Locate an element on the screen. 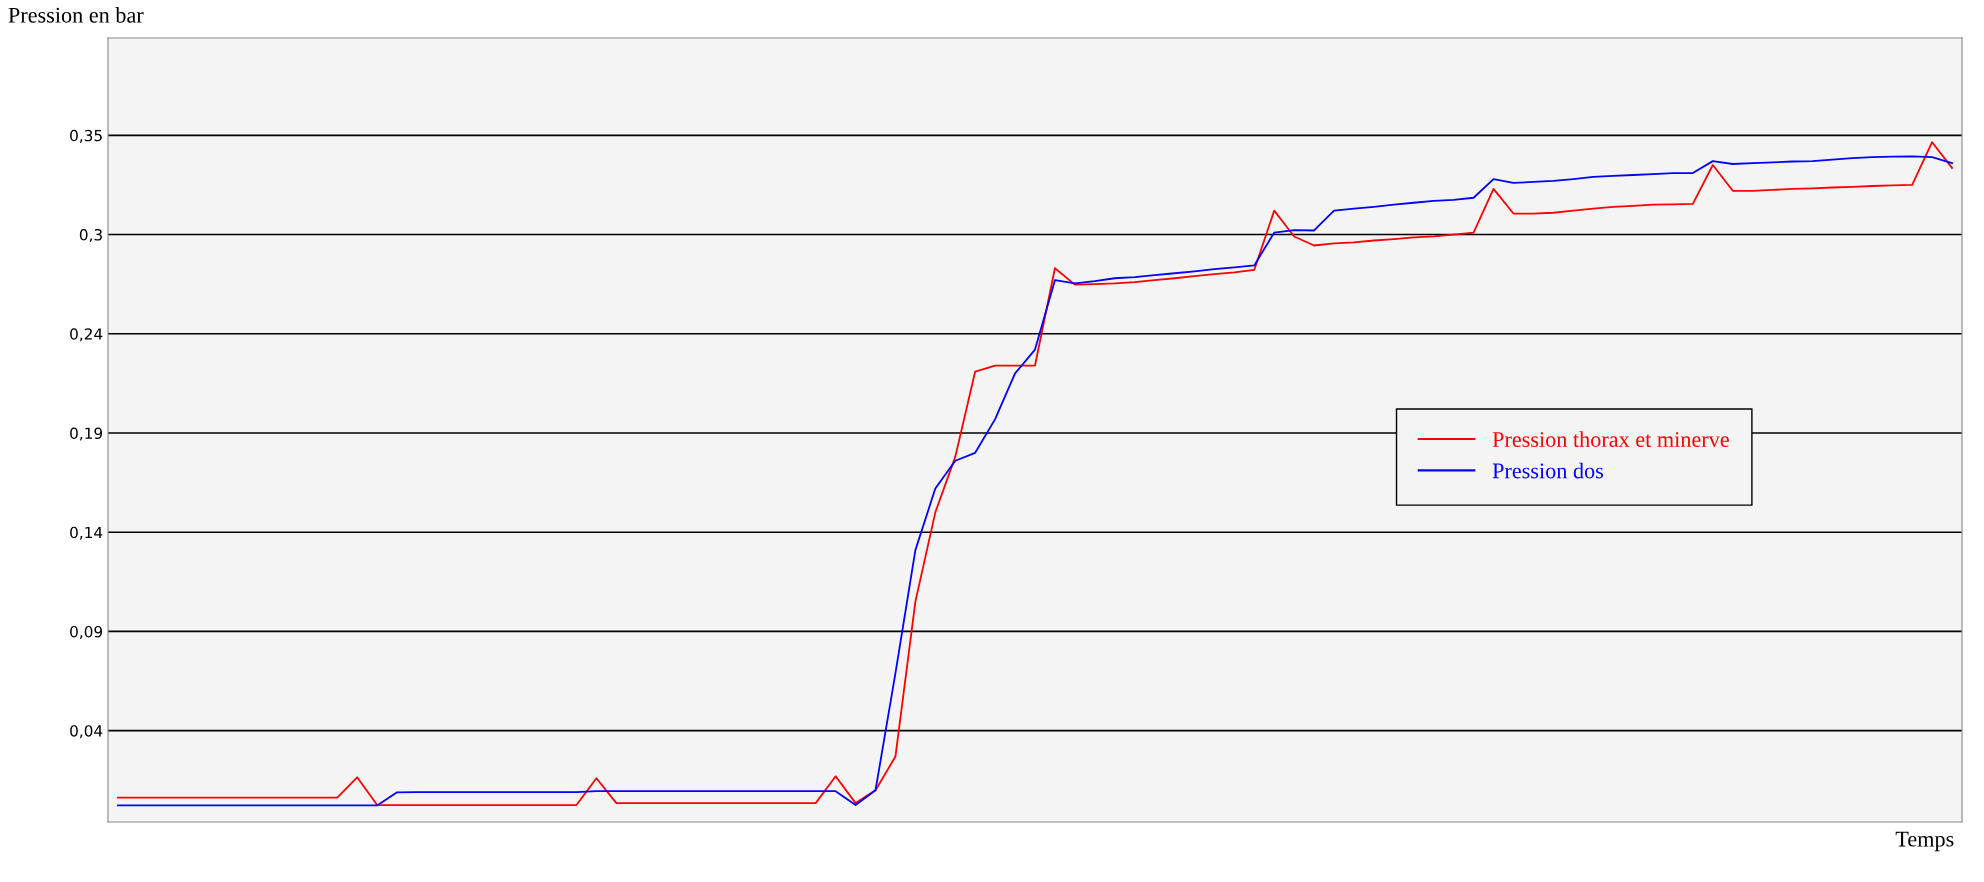 Image resolution: width=1984 pixels, height=882 pixels. x-axis-title: Temps is located at coordinates (1924, 841).